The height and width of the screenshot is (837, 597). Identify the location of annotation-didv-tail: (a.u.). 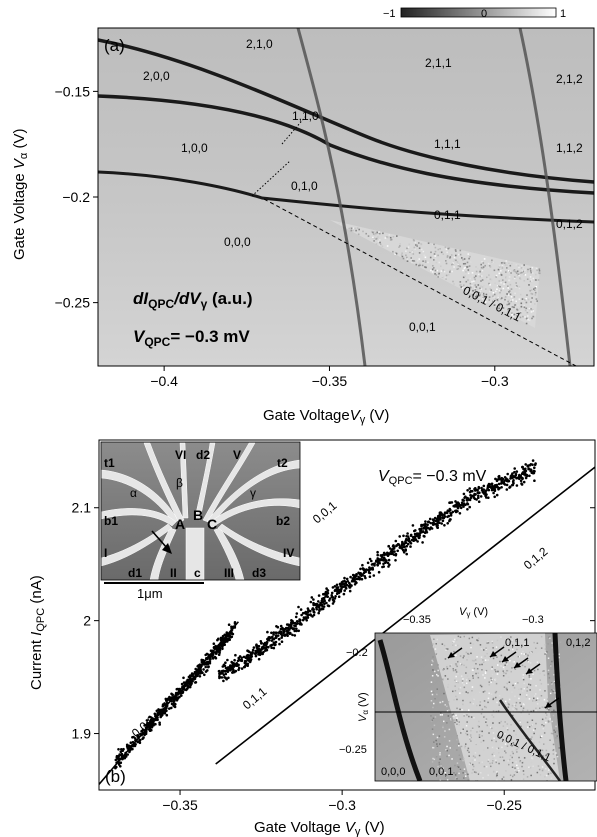
(229, 298).